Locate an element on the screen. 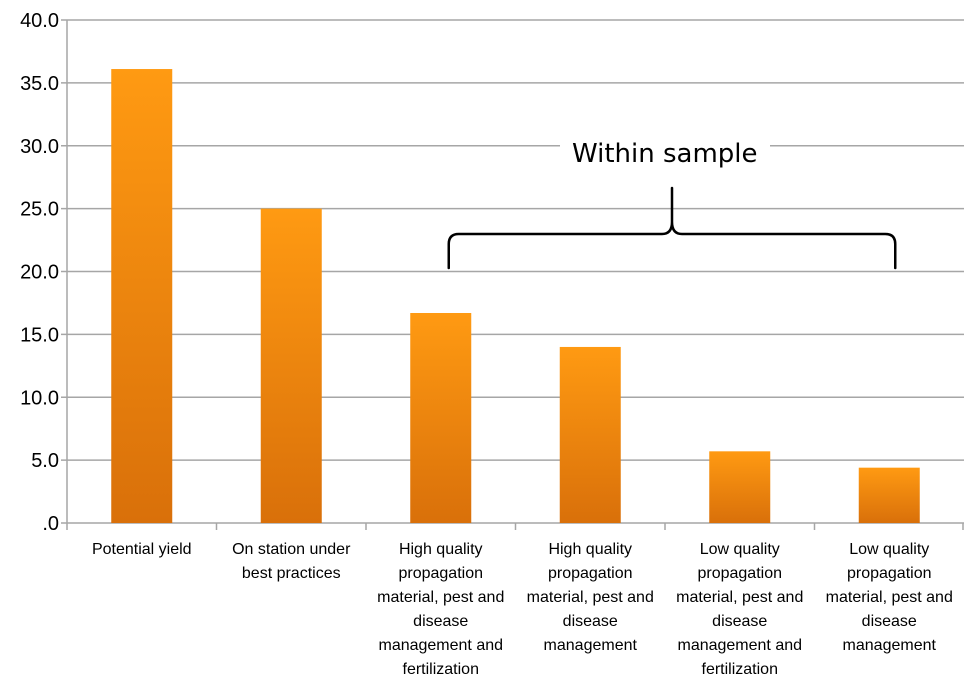  y-tick-label: 20.0 is located at coordinates (39, 273).